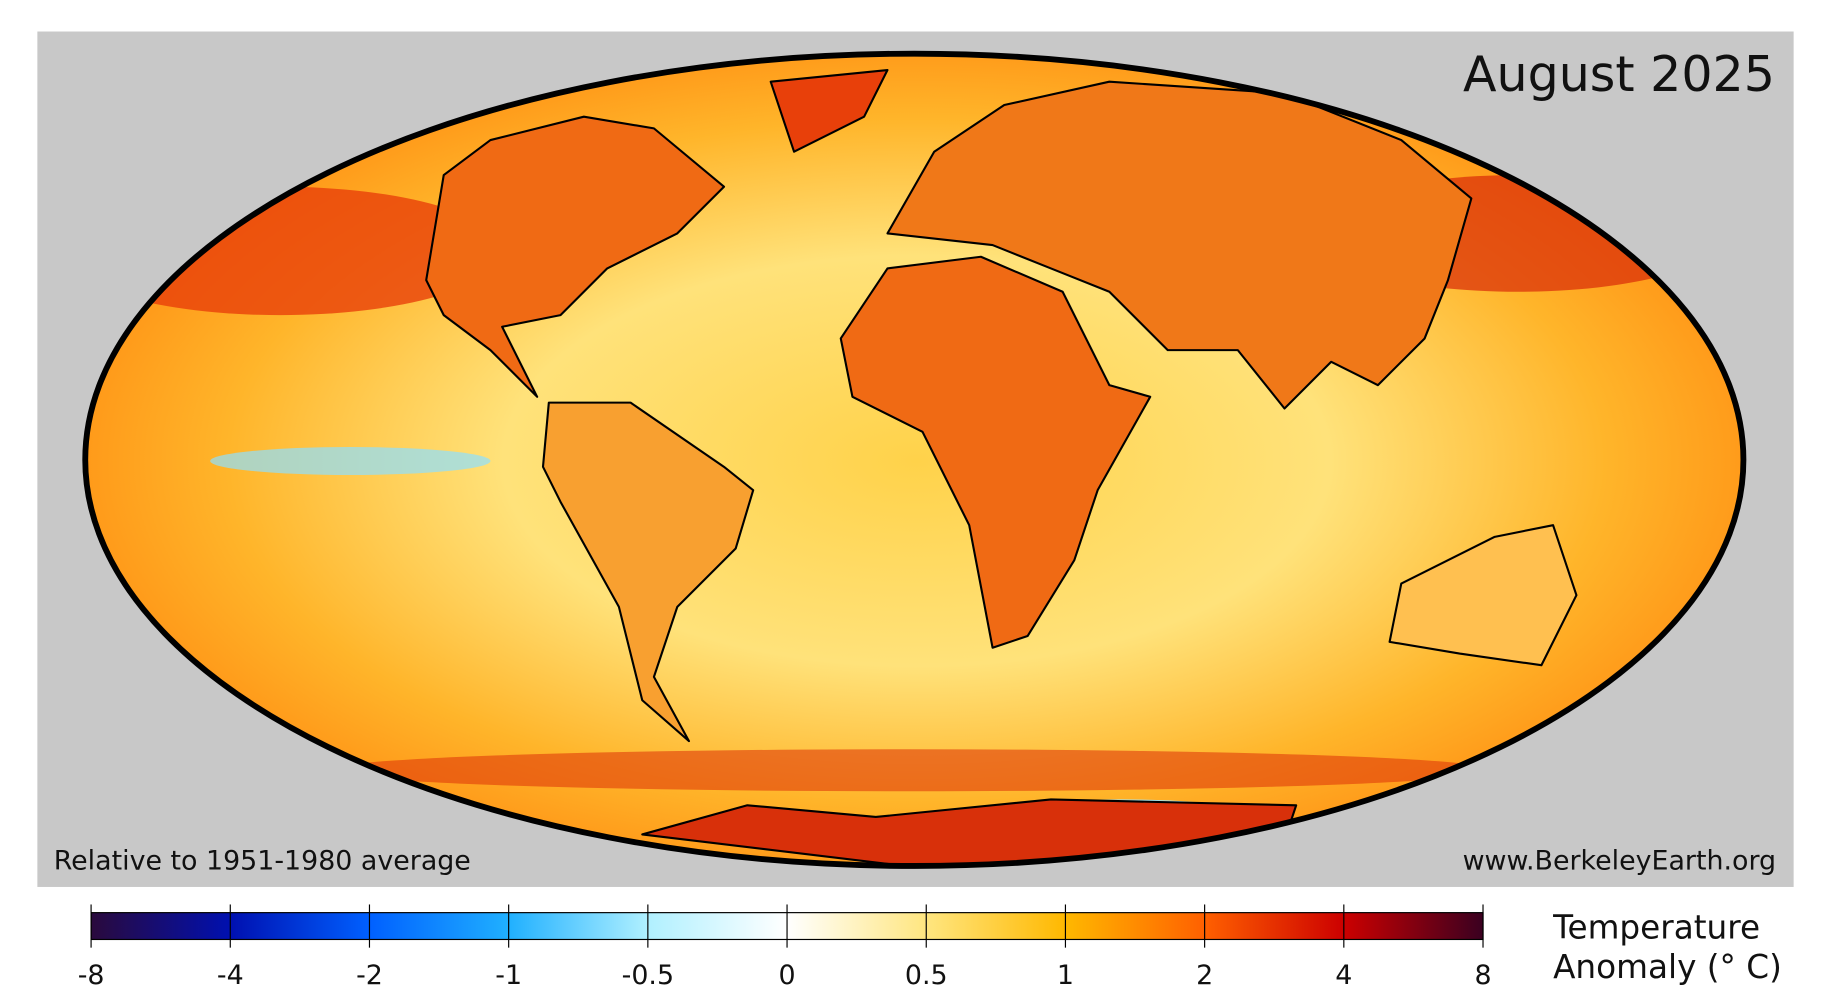 Image resolution: width=1831 pixels, height=1003 pixels. I want to click on colorbar-label: Temperature, so click(1656, 927).